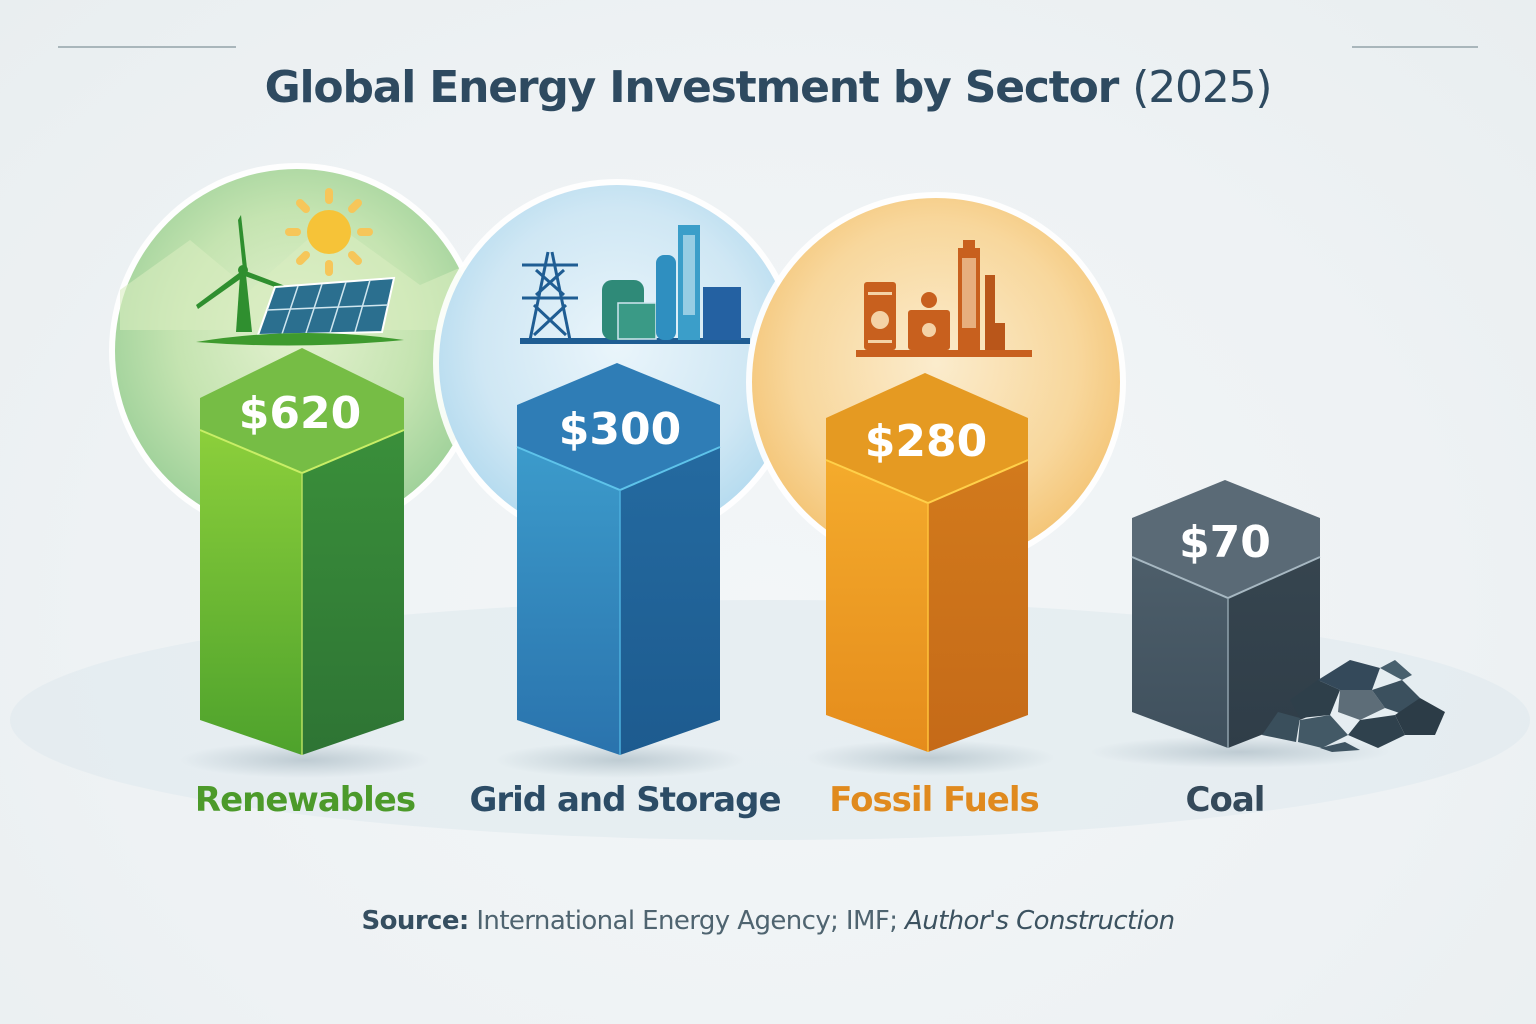 The image size is (1536, 1024). Describe the element at coordinates (147, 47) in the screenshot. I see `title-rule-left` at that location.